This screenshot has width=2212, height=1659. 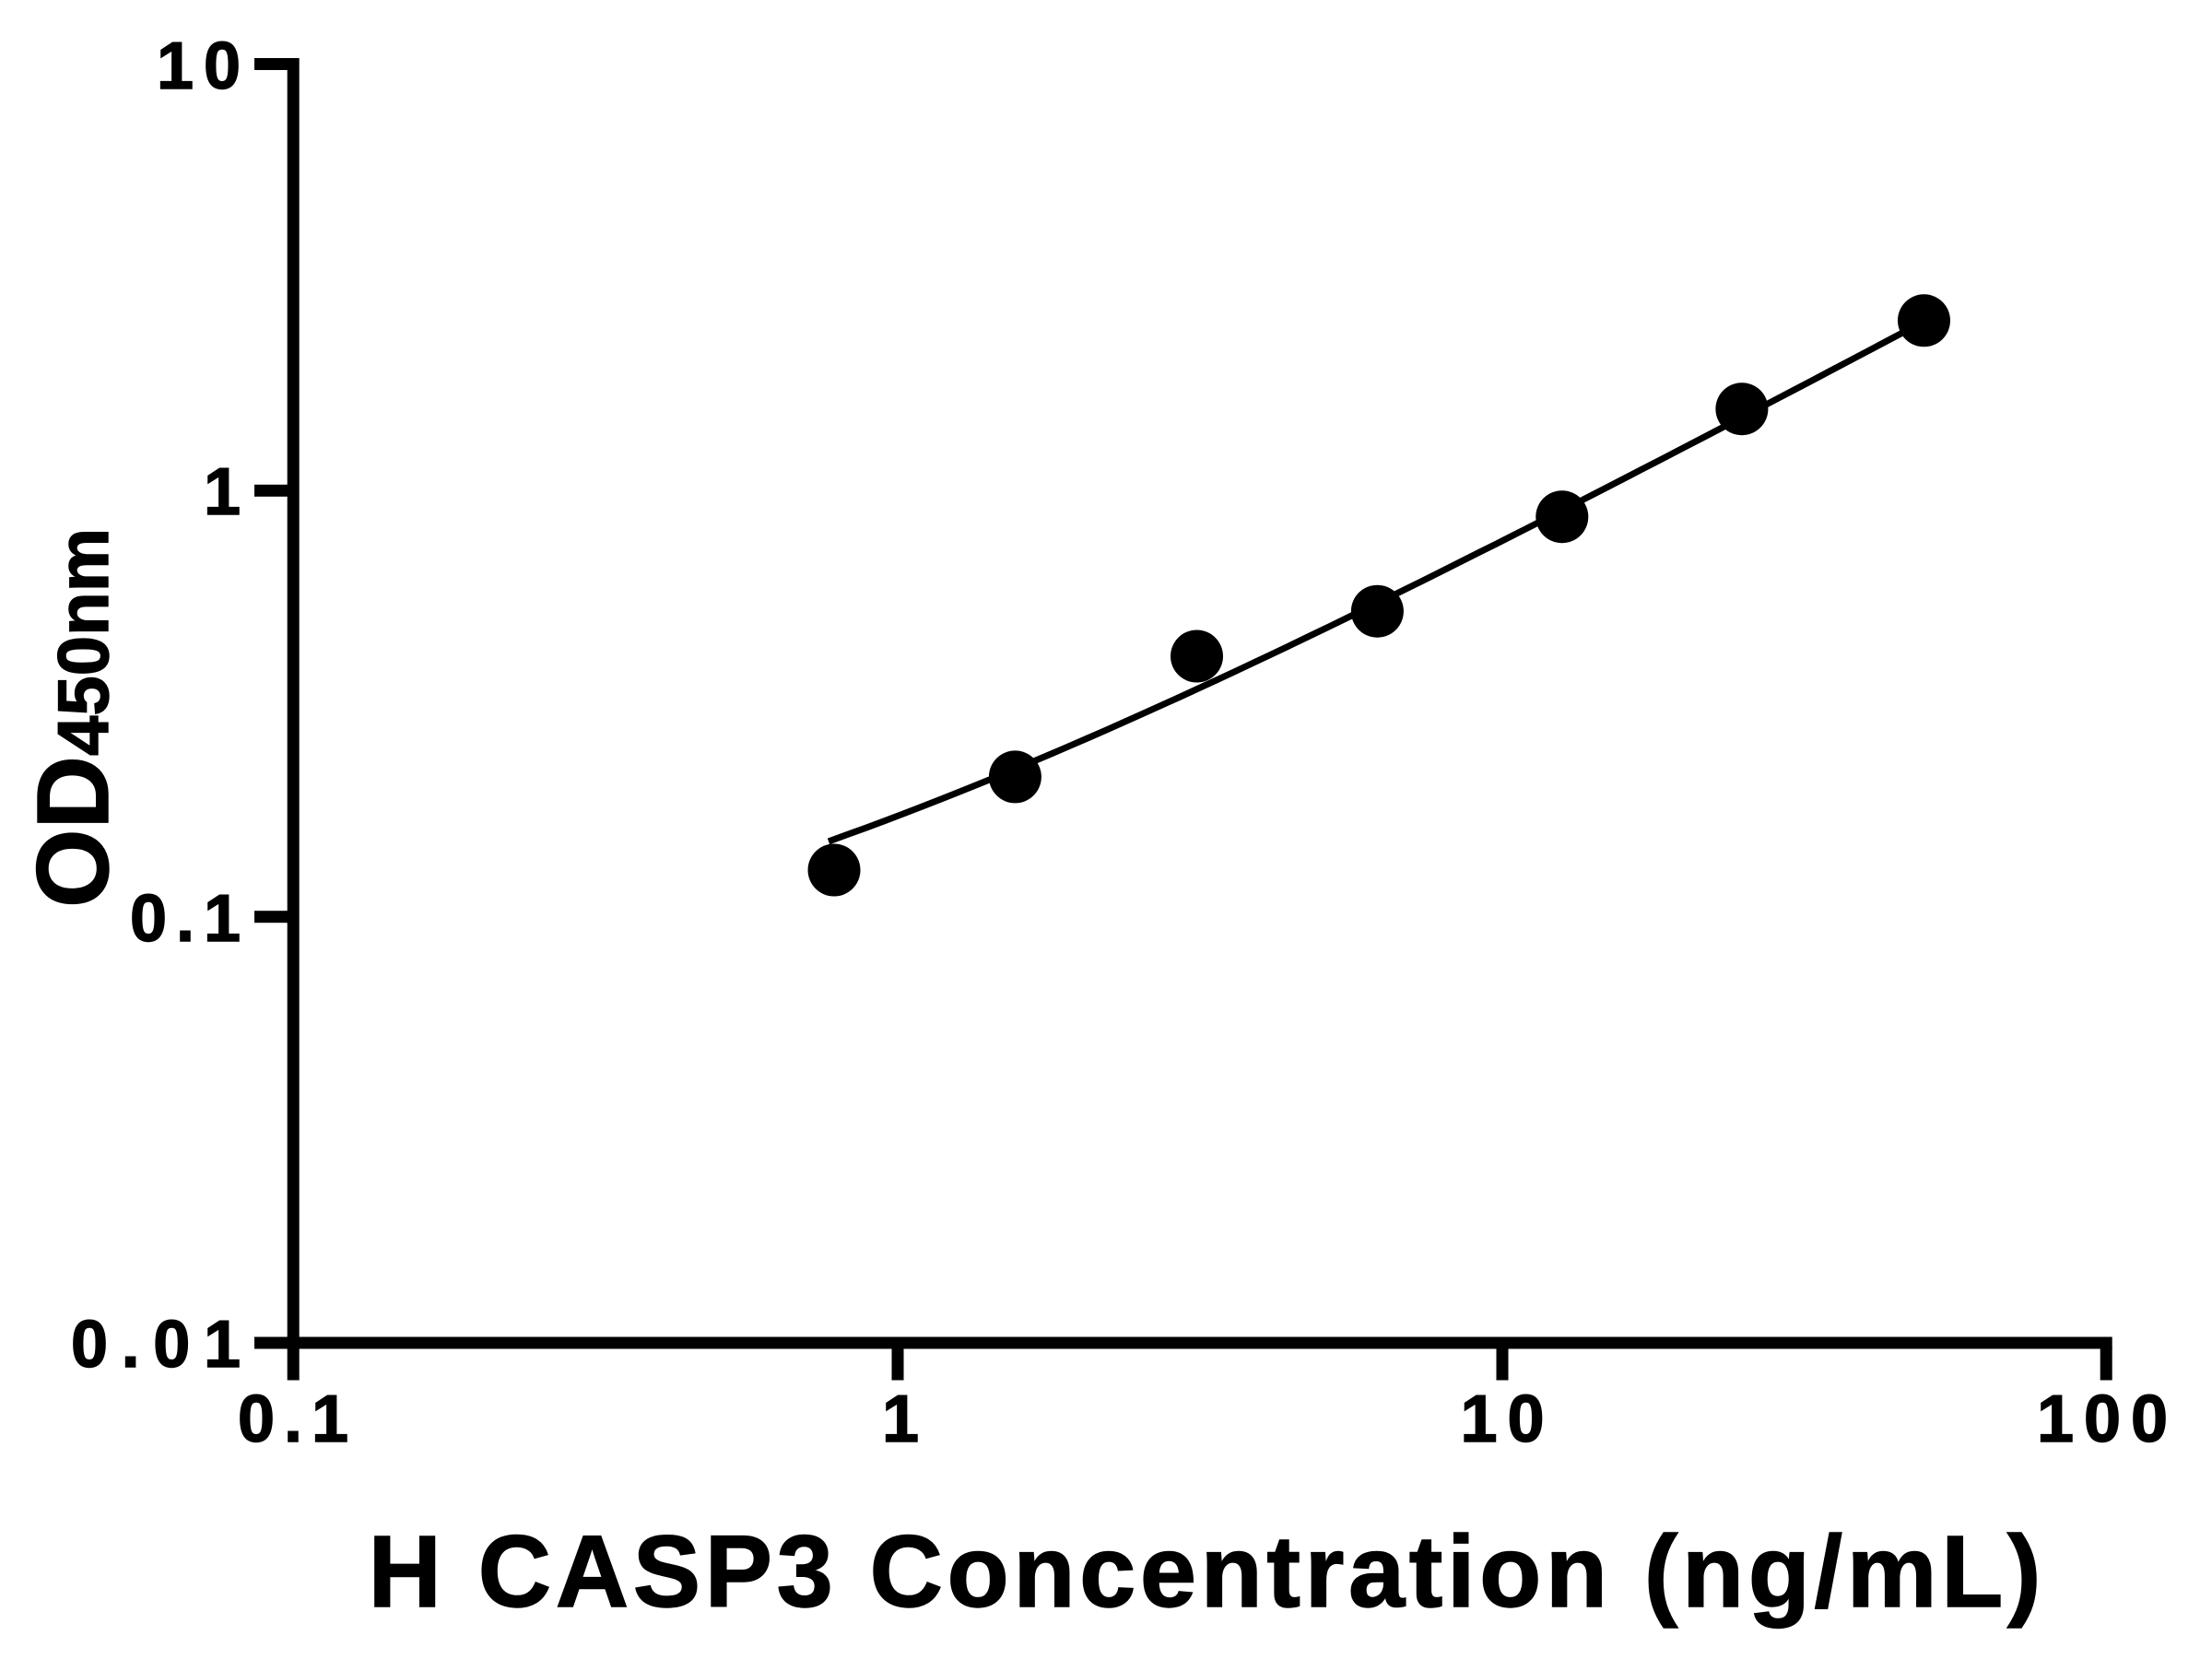 I want to click on svg-text: H CASP3 Concentration (ng/mL), so click(x=1205, y=1572).